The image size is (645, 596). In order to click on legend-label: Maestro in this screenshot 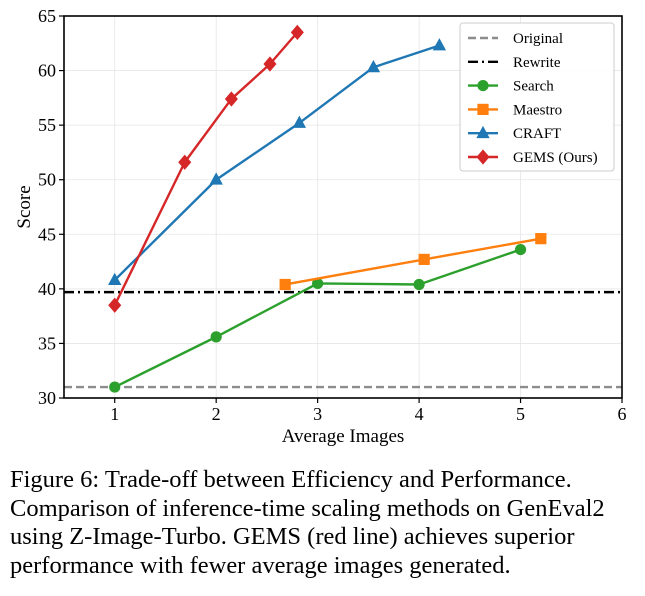, I will do `click(537, 110)`.